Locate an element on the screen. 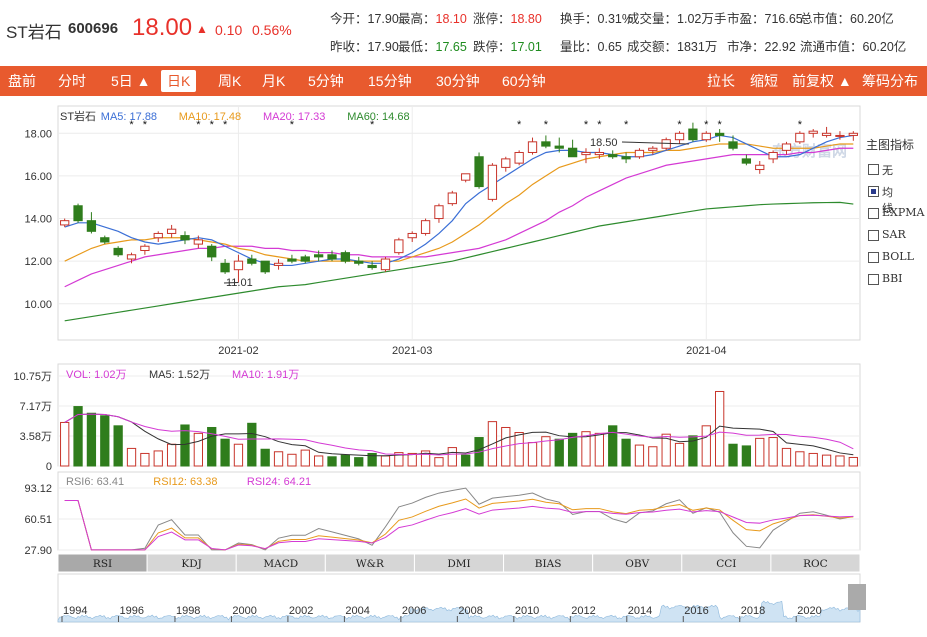 The image size is (927, 637). stat-value: 1831万 is located at coordinates (697, 47).